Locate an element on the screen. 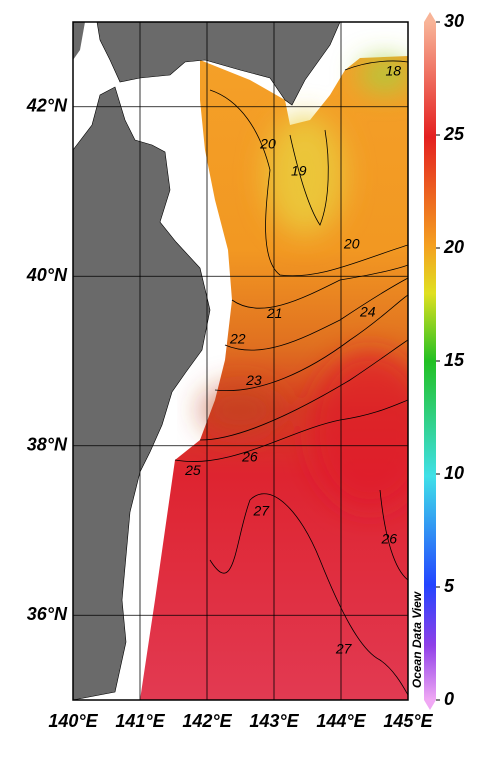 The width and height of the screenshot is (480, 759). colorbar-tick-label: 5 is located at coordinates (449, 586).